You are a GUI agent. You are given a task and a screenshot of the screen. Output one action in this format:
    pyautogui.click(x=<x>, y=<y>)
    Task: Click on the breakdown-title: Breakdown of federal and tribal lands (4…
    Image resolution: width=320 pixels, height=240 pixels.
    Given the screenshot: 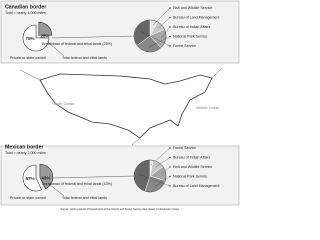 What is the action you would take?
    pyautogui.click(x=77, y=184)
    